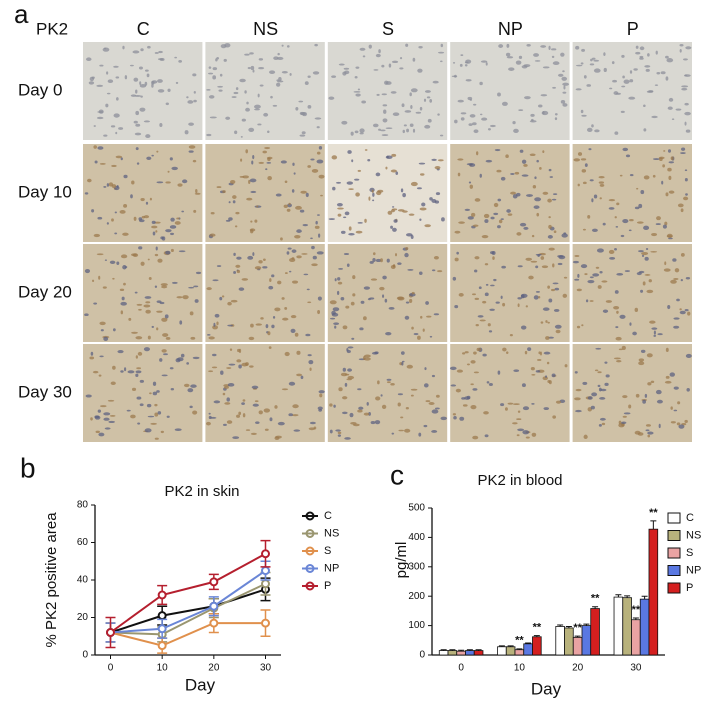  Describe the element at coordinates (310, 533) in the screenshot. I see `legend-marker` at that location.